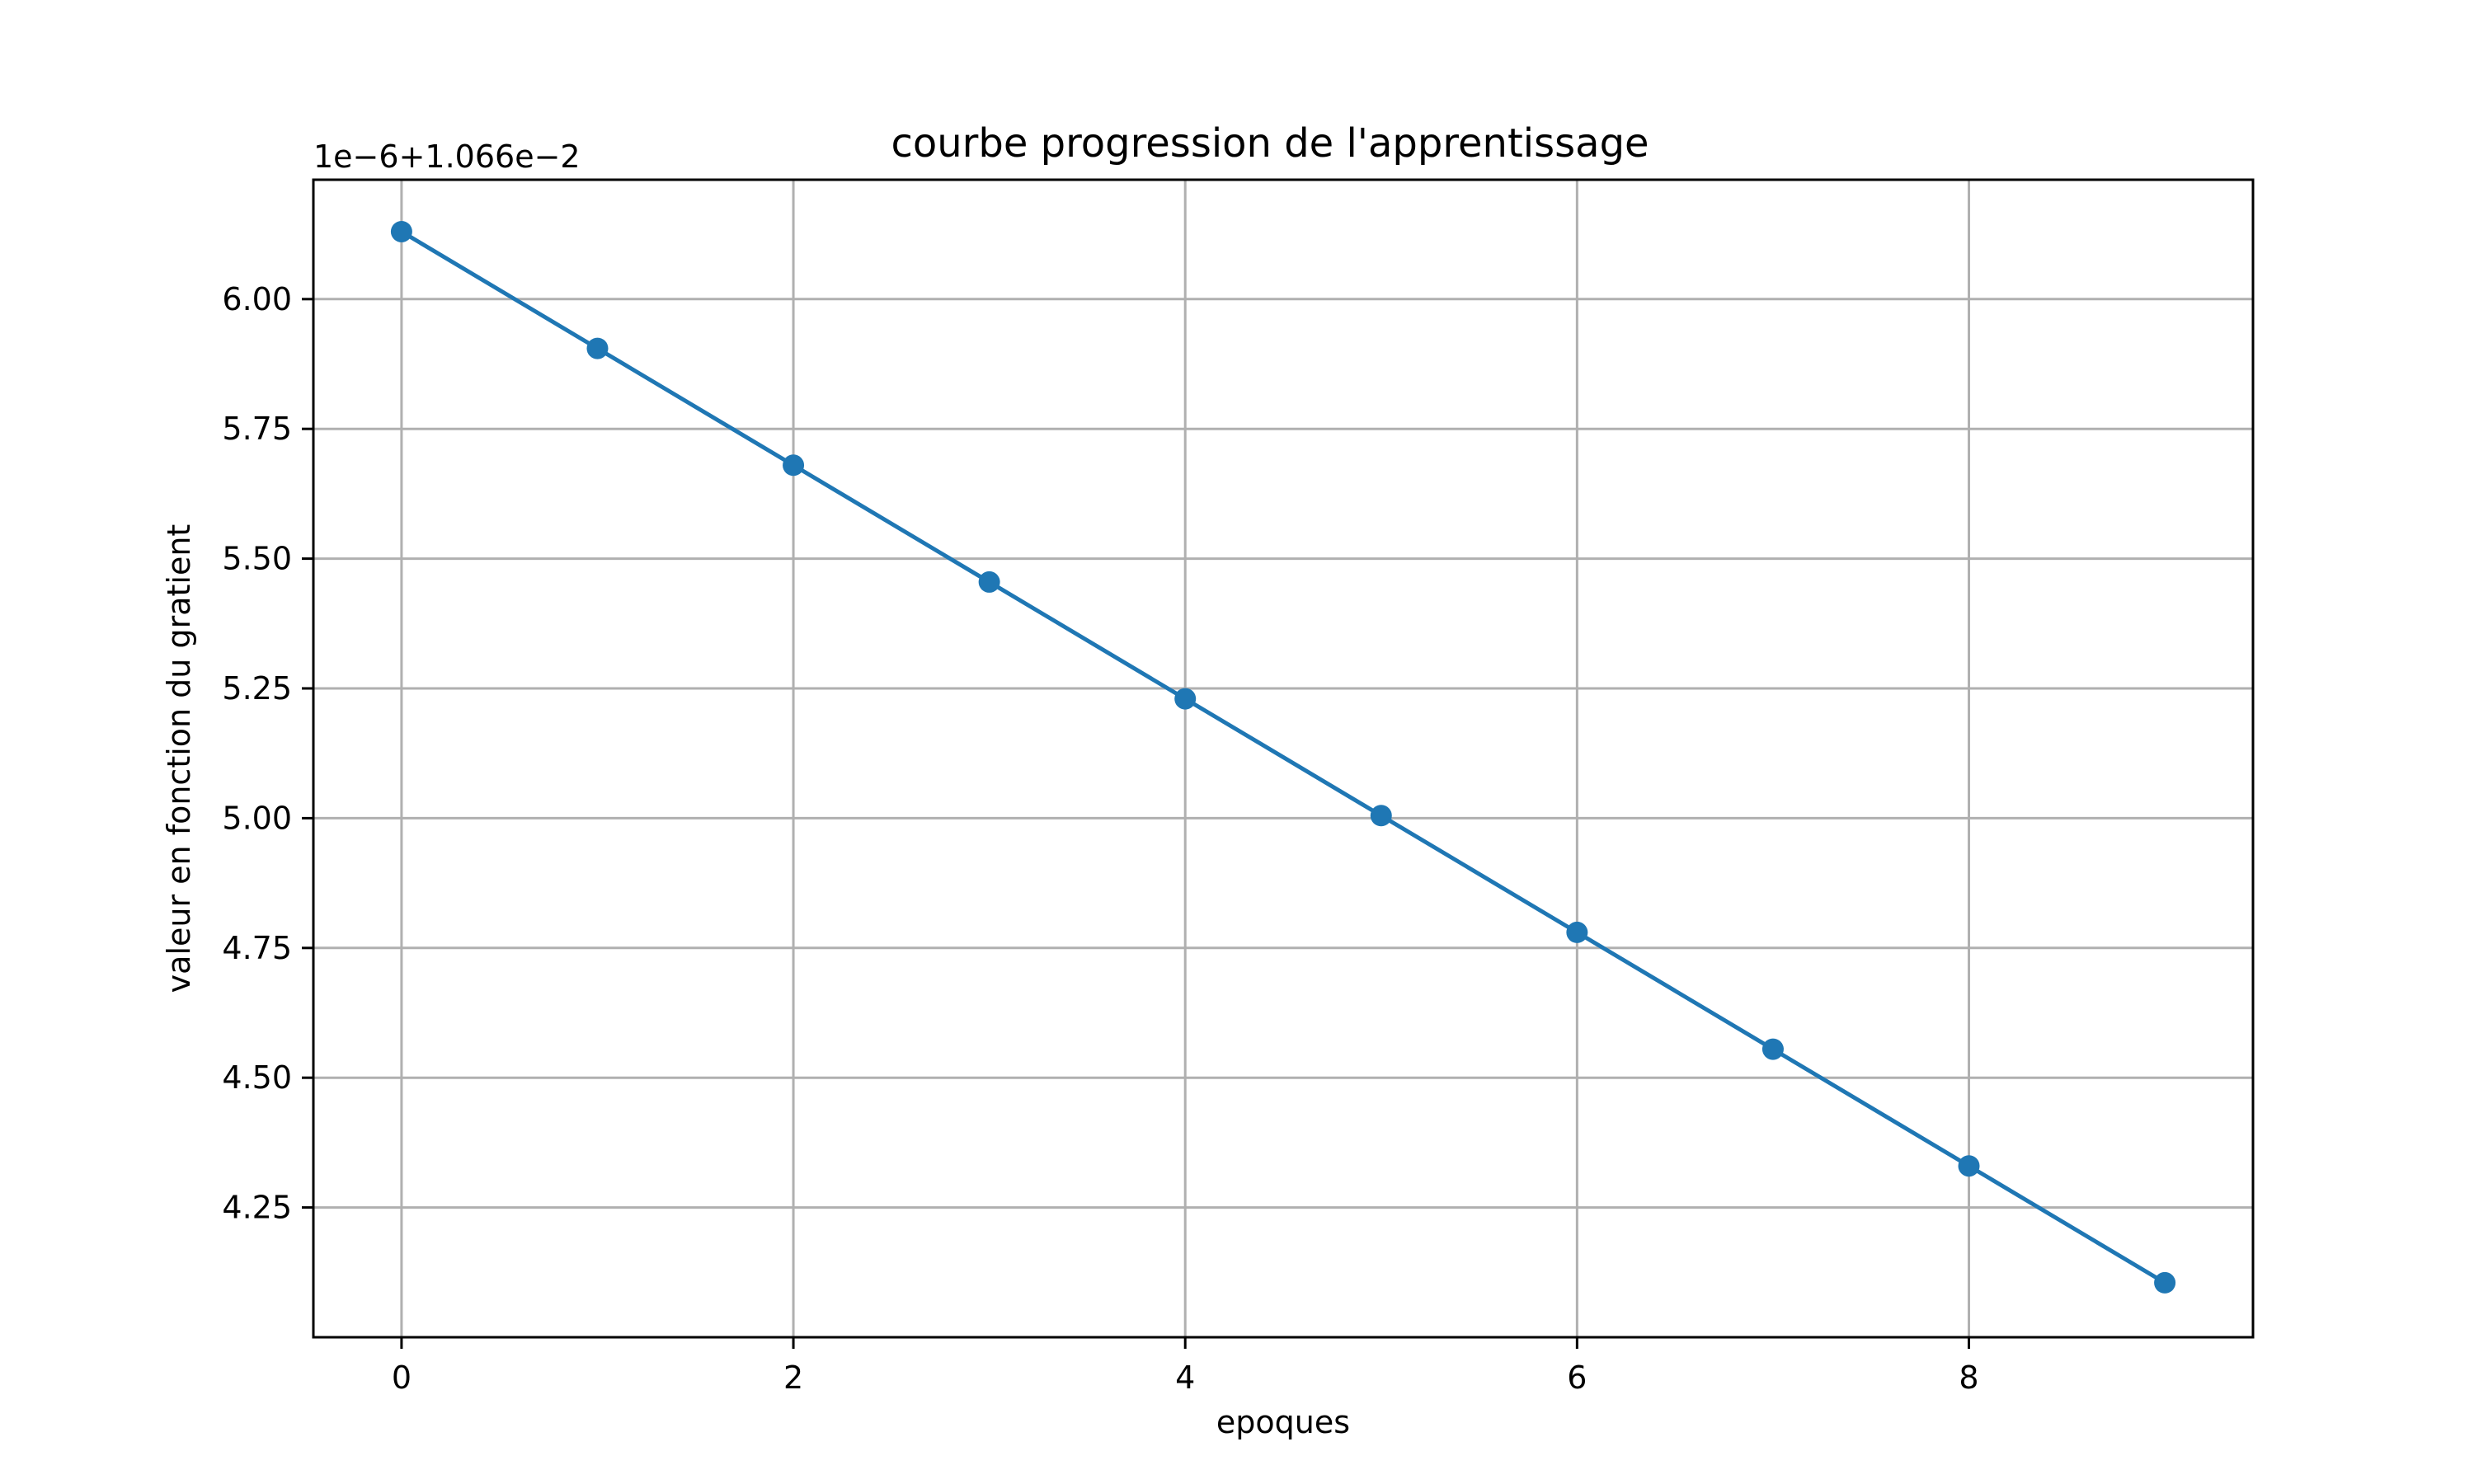  What do you see at coordinates (793, 1378) in the screenshot?
I see `x-tick-label: 2` at bounding box center [793, 1378].